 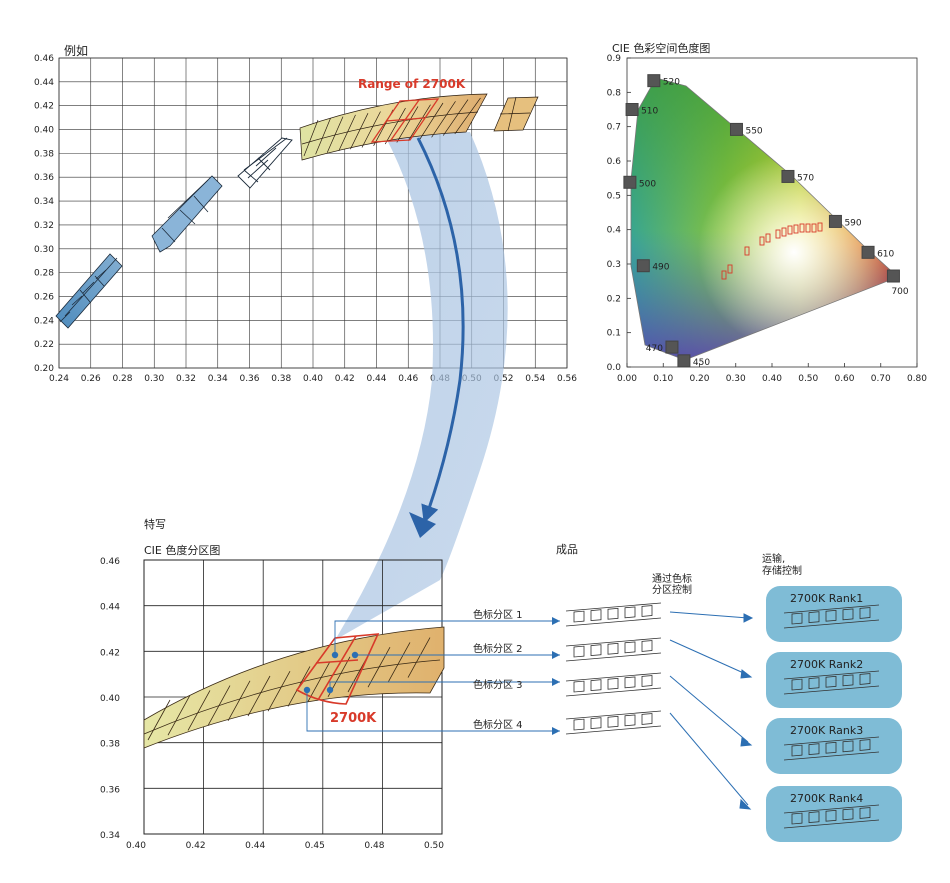 What do you see at coordinates (110, 745) in the screenshot?
I see `closeup-y-tick: 0.38` at bounding box center [110, 745].